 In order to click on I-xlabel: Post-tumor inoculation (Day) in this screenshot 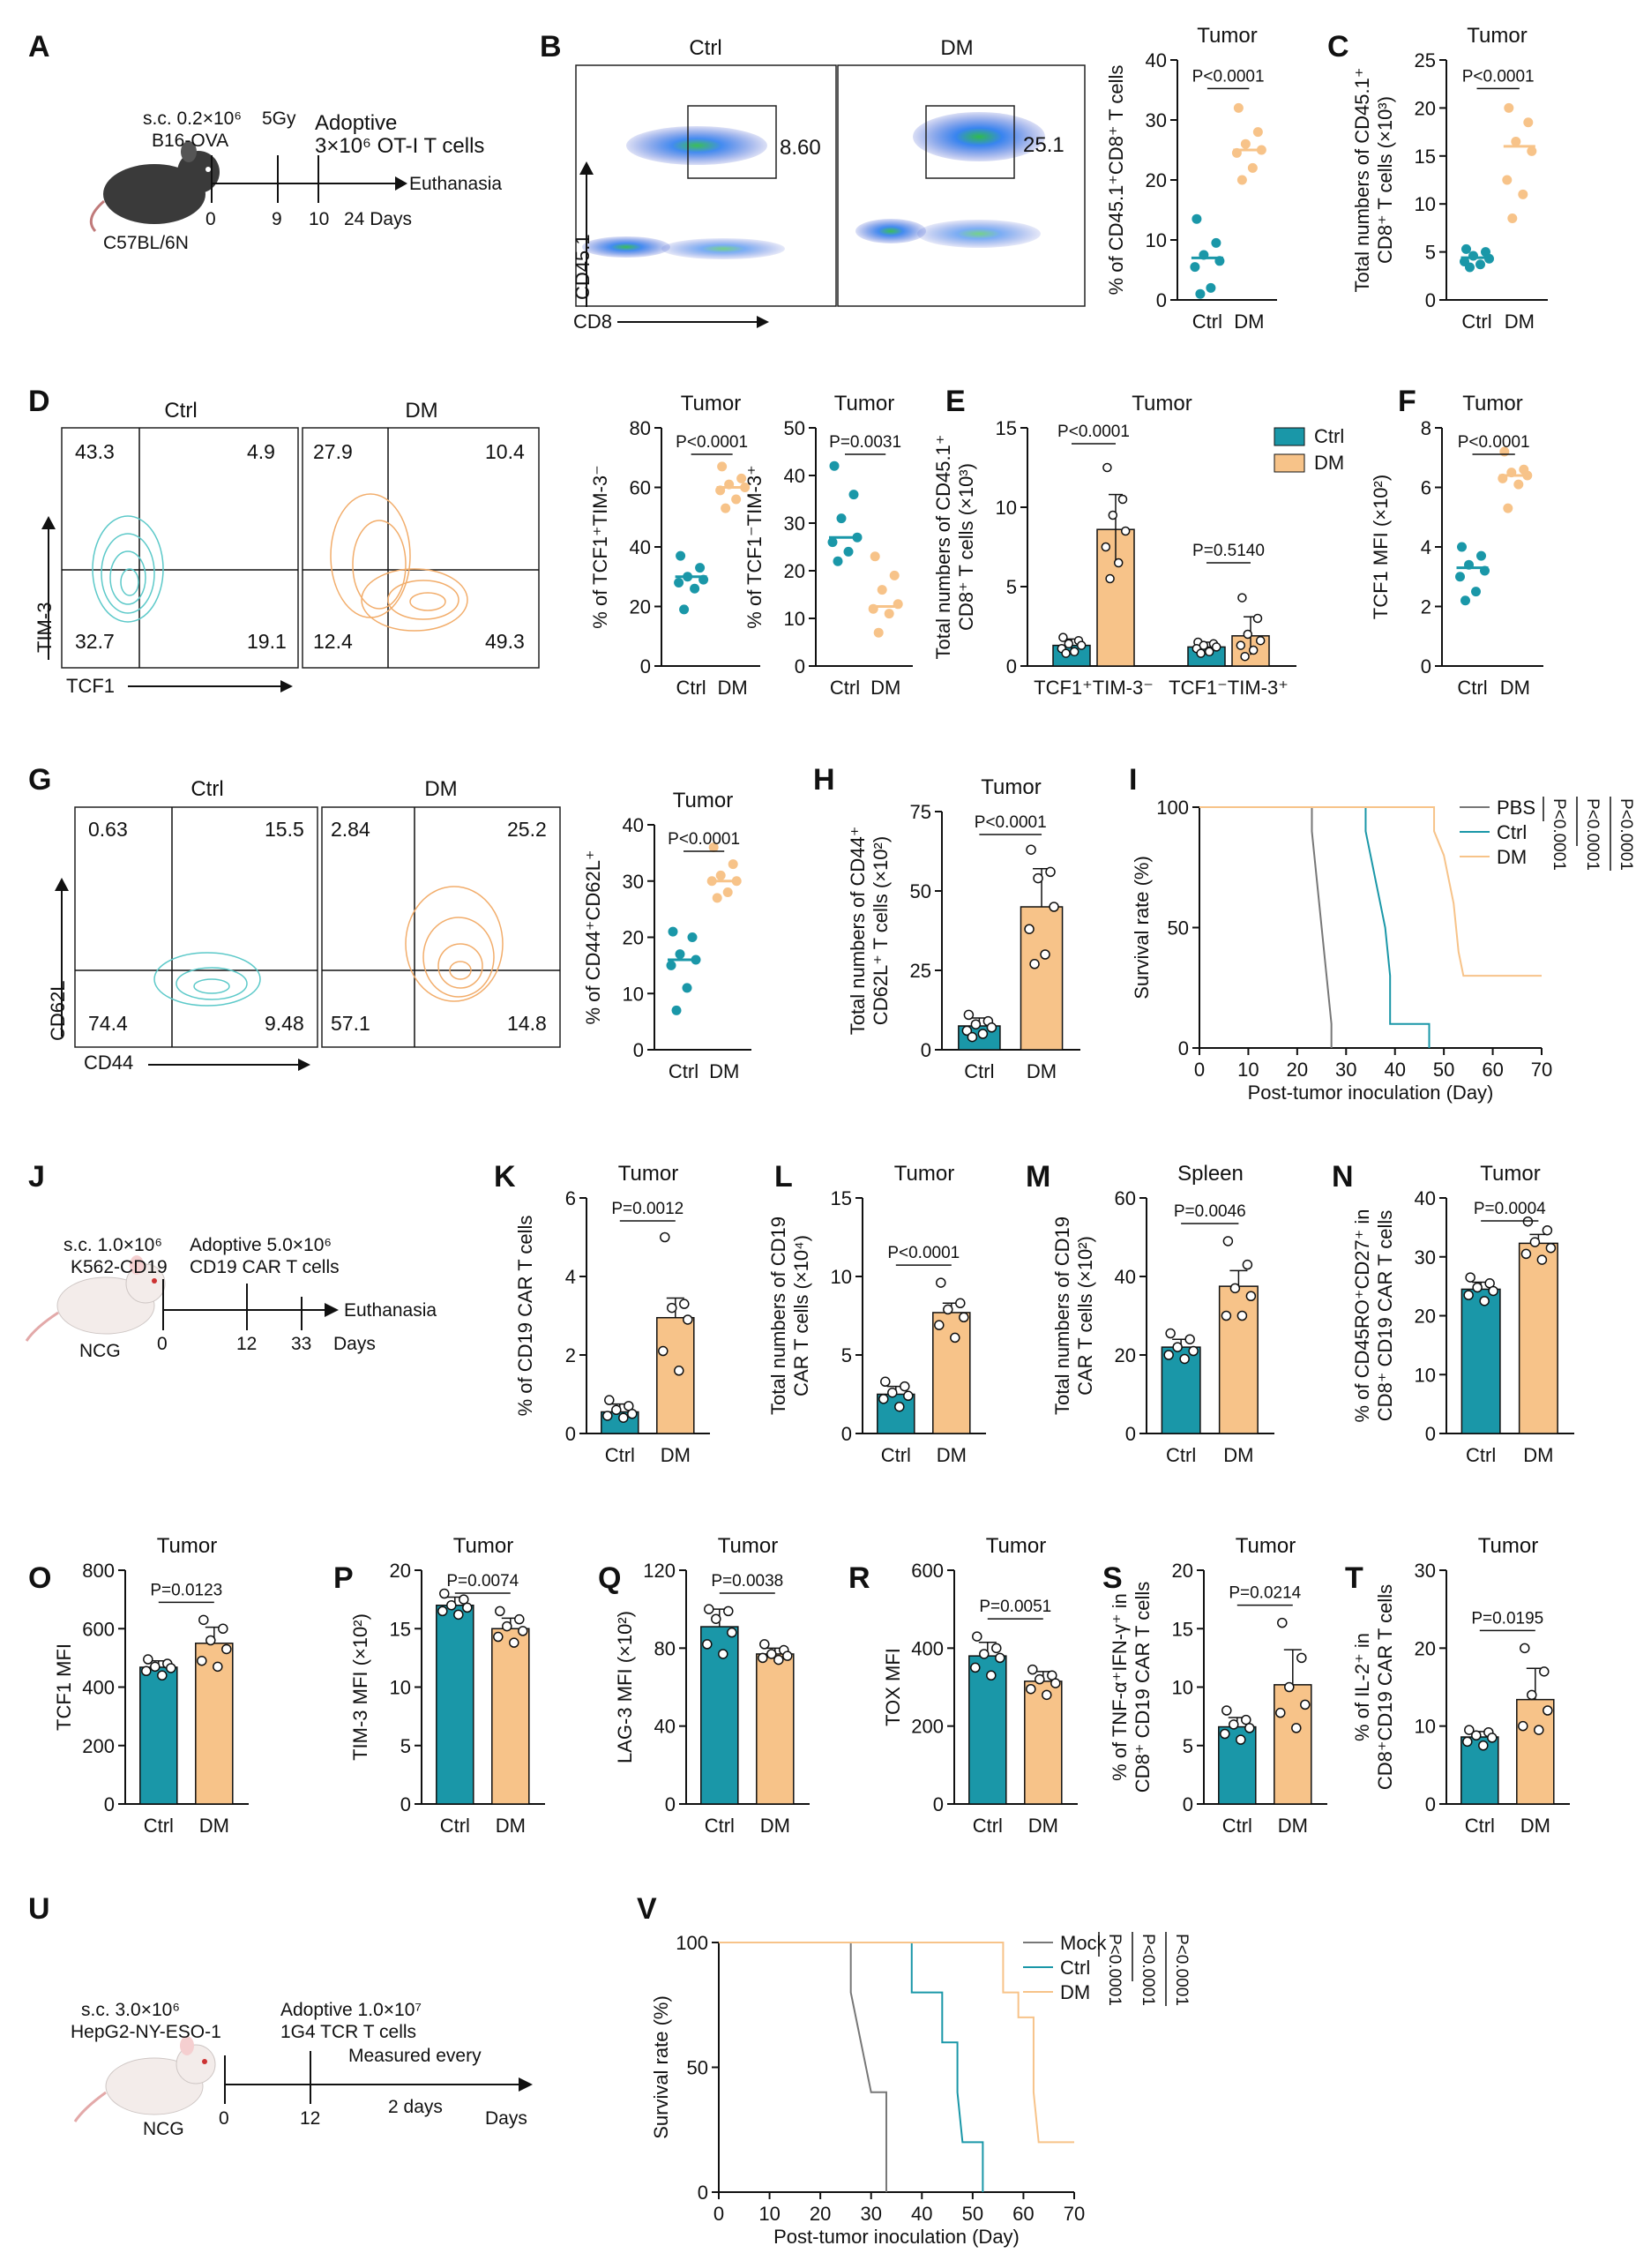, I will do `click(1371, 1093)`.